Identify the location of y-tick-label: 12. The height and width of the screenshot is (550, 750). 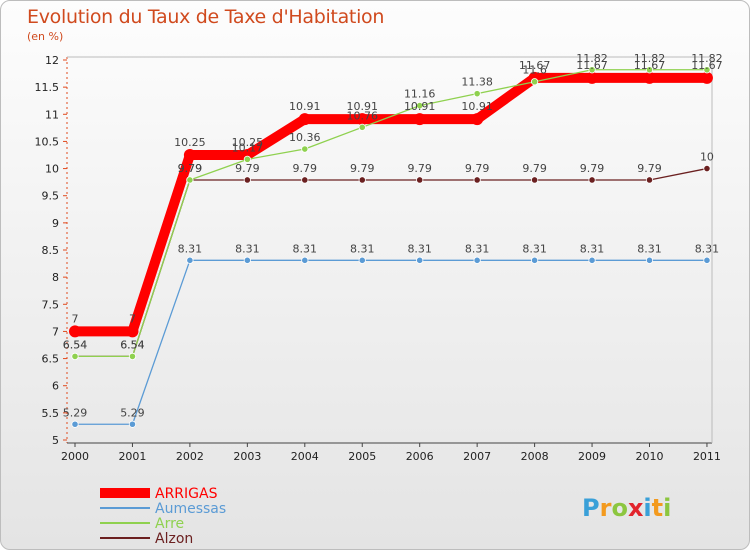
(52, 60).